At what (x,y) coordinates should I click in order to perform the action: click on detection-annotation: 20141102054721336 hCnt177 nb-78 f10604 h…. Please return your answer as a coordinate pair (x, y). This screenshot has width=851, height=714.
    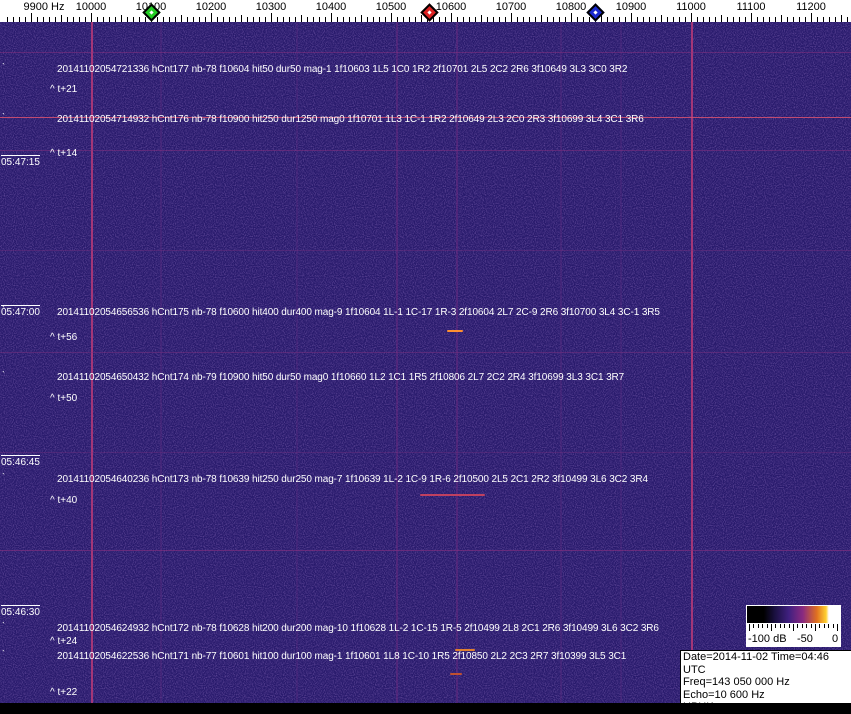
    Looking at the image, I should click on (342, 69).